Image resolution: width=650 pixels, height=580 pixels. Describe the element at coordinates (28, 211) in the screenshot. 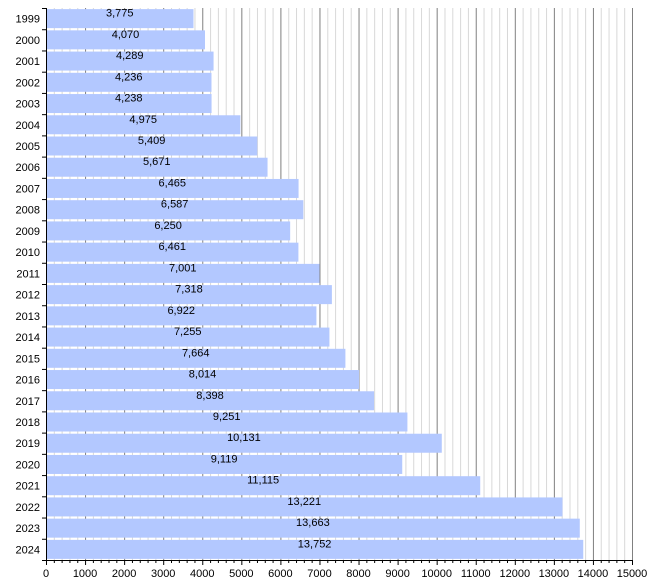

I see `category-label-2008: 2008` at that location.